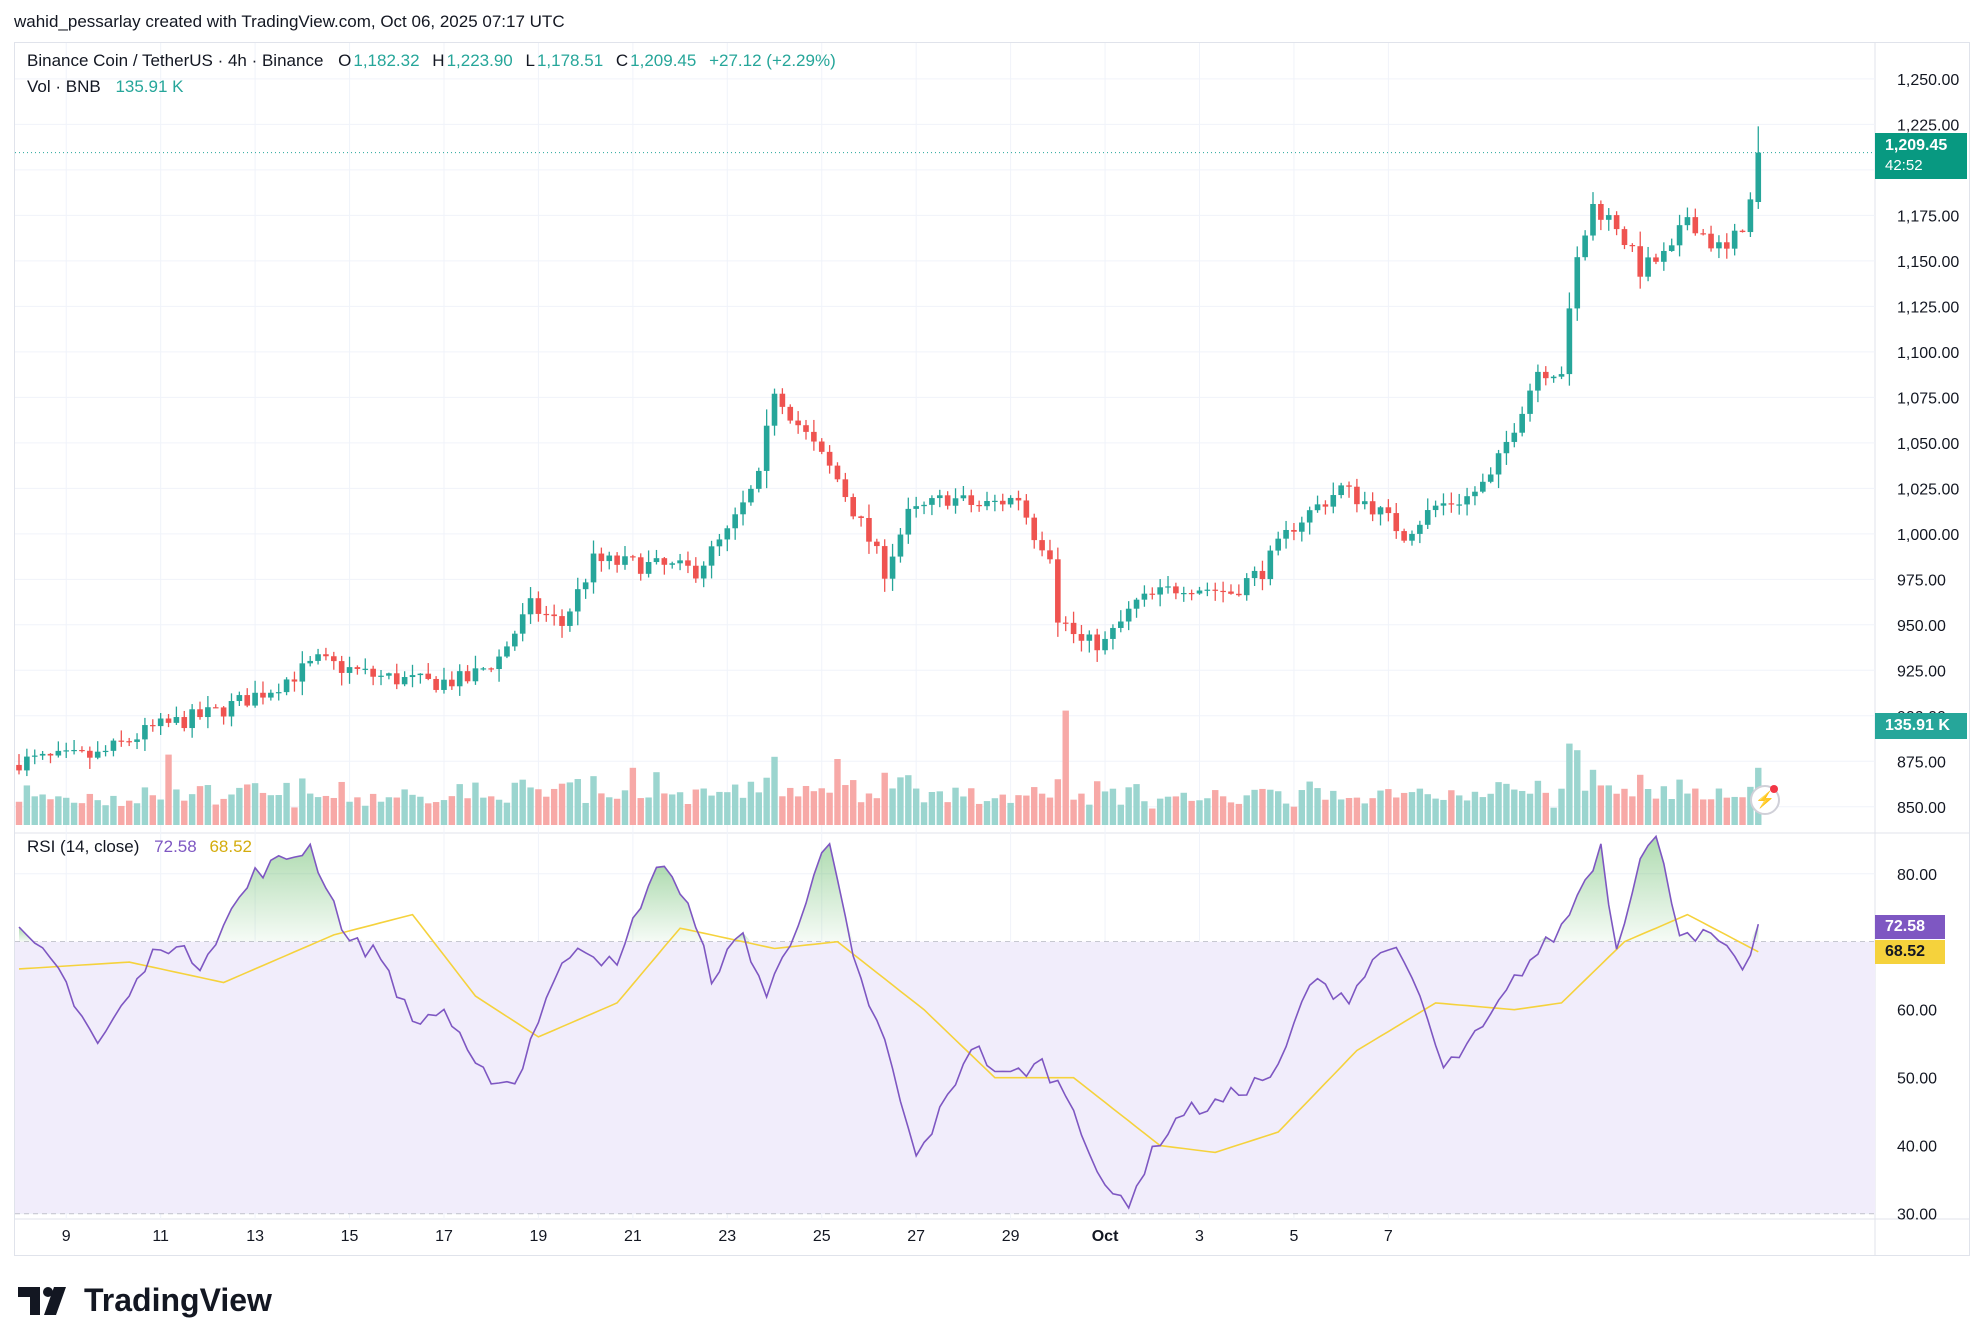 The width and height of the screenshot is (1982, 1344). Describe the element at coordinates (255, 1236) in the screenshot. I see `time-tick-label: 13` at that location.